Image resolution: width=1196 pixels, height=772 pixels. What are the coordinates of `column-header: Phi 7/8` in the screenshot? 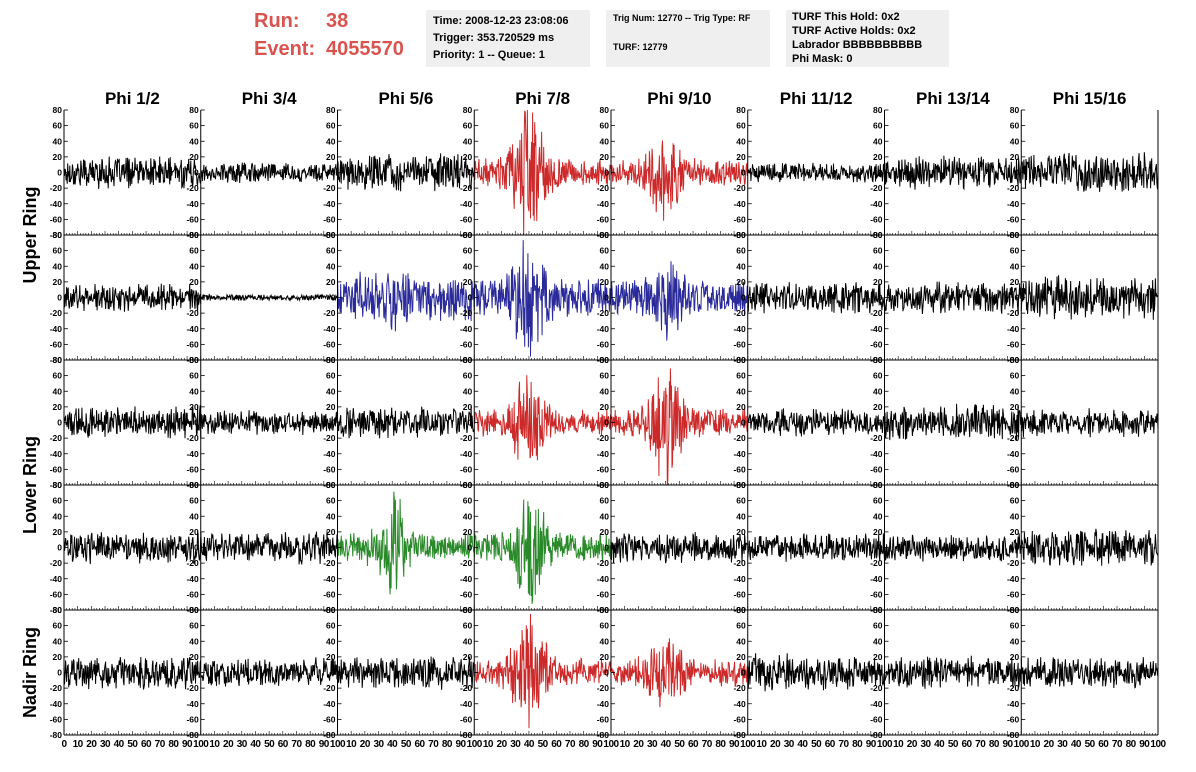 It's located at (542, 98).